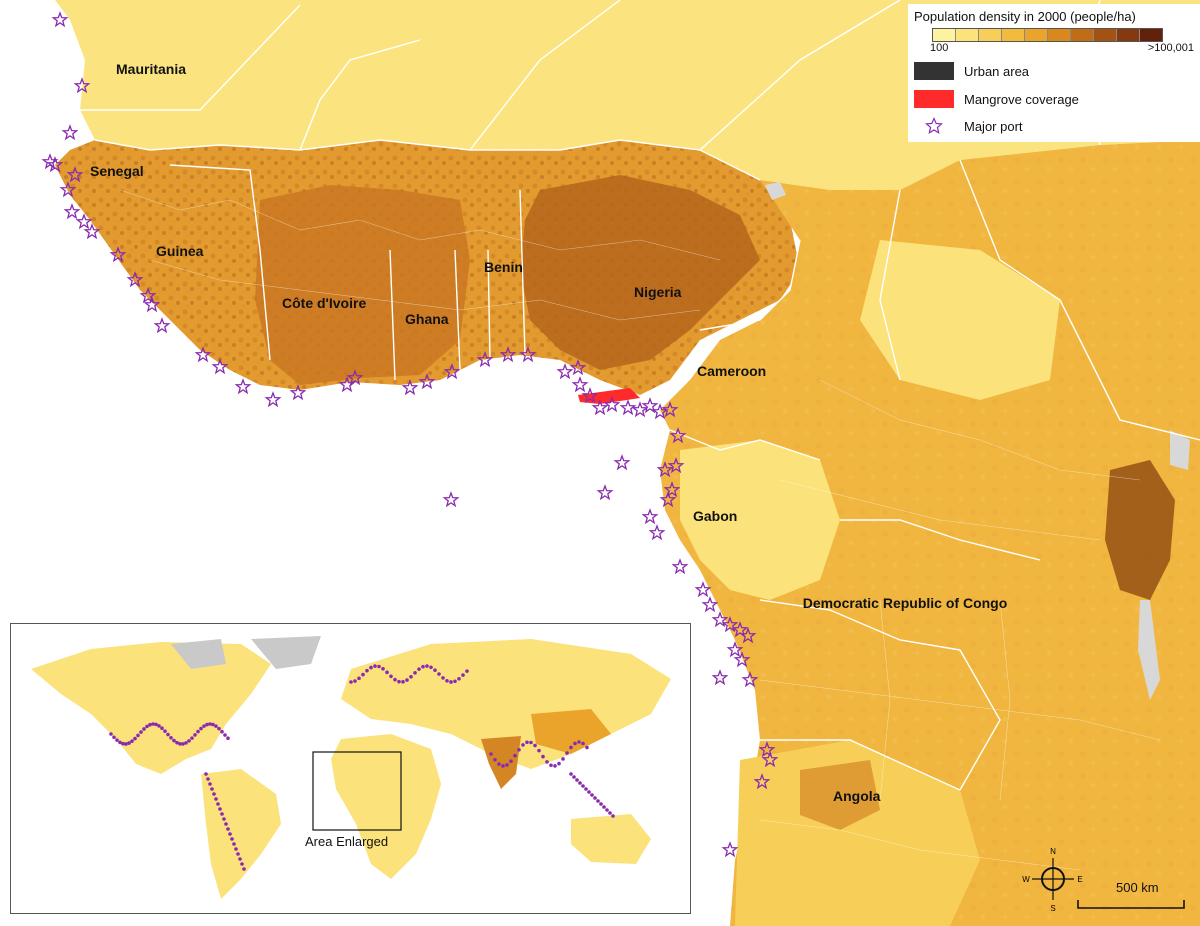 The width and height of the screenshot is (1200, 926). I want to click on land-nigeria-core, so click(640, 272).